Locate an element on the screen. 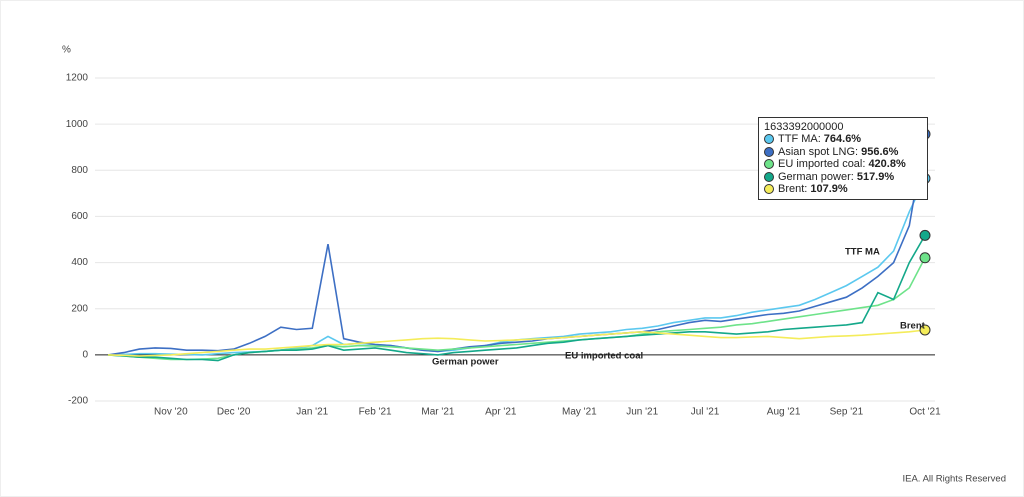 The height and width of the screenshot is (497, 1024). y-tick-label: -200 is located at coordinates (78, 401).